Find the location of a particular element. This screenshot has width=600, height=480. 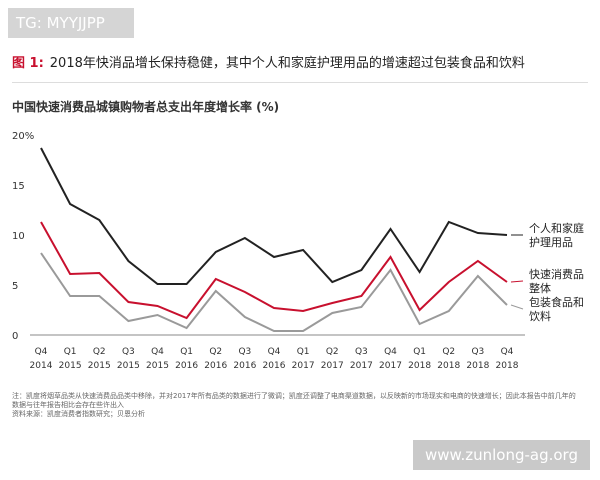

figure-label: 图 1: is located at coordinates (28, 63).